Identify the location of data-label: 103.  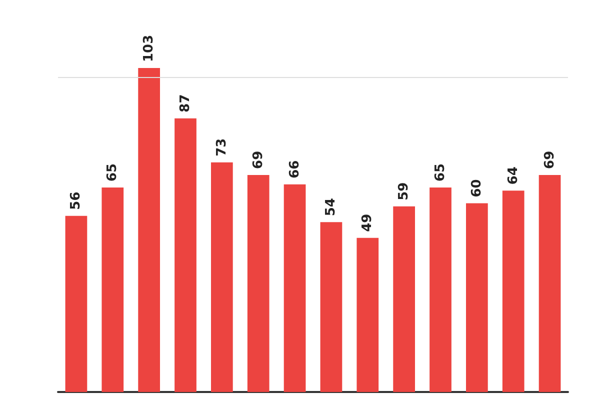
(149, 48).